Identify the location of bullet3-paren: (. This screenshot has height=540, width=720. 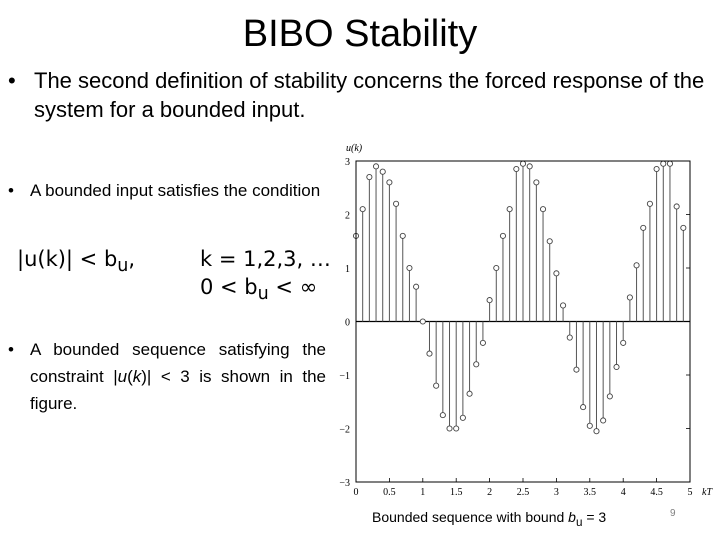
(130, 376).